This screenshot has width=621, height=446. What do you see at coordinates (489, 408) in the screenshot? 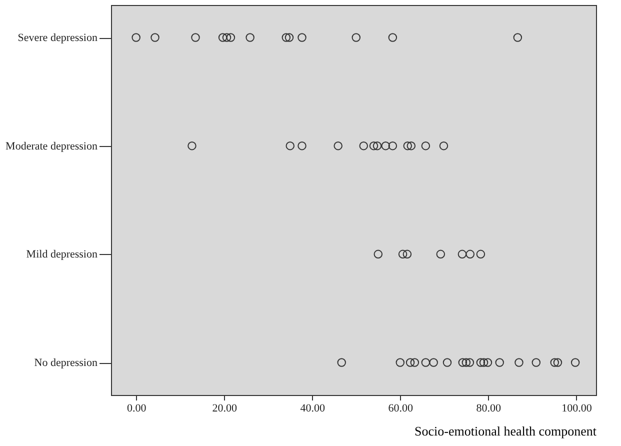
I see `x-tick-label: 80.00` at bounding box center [489, 408].